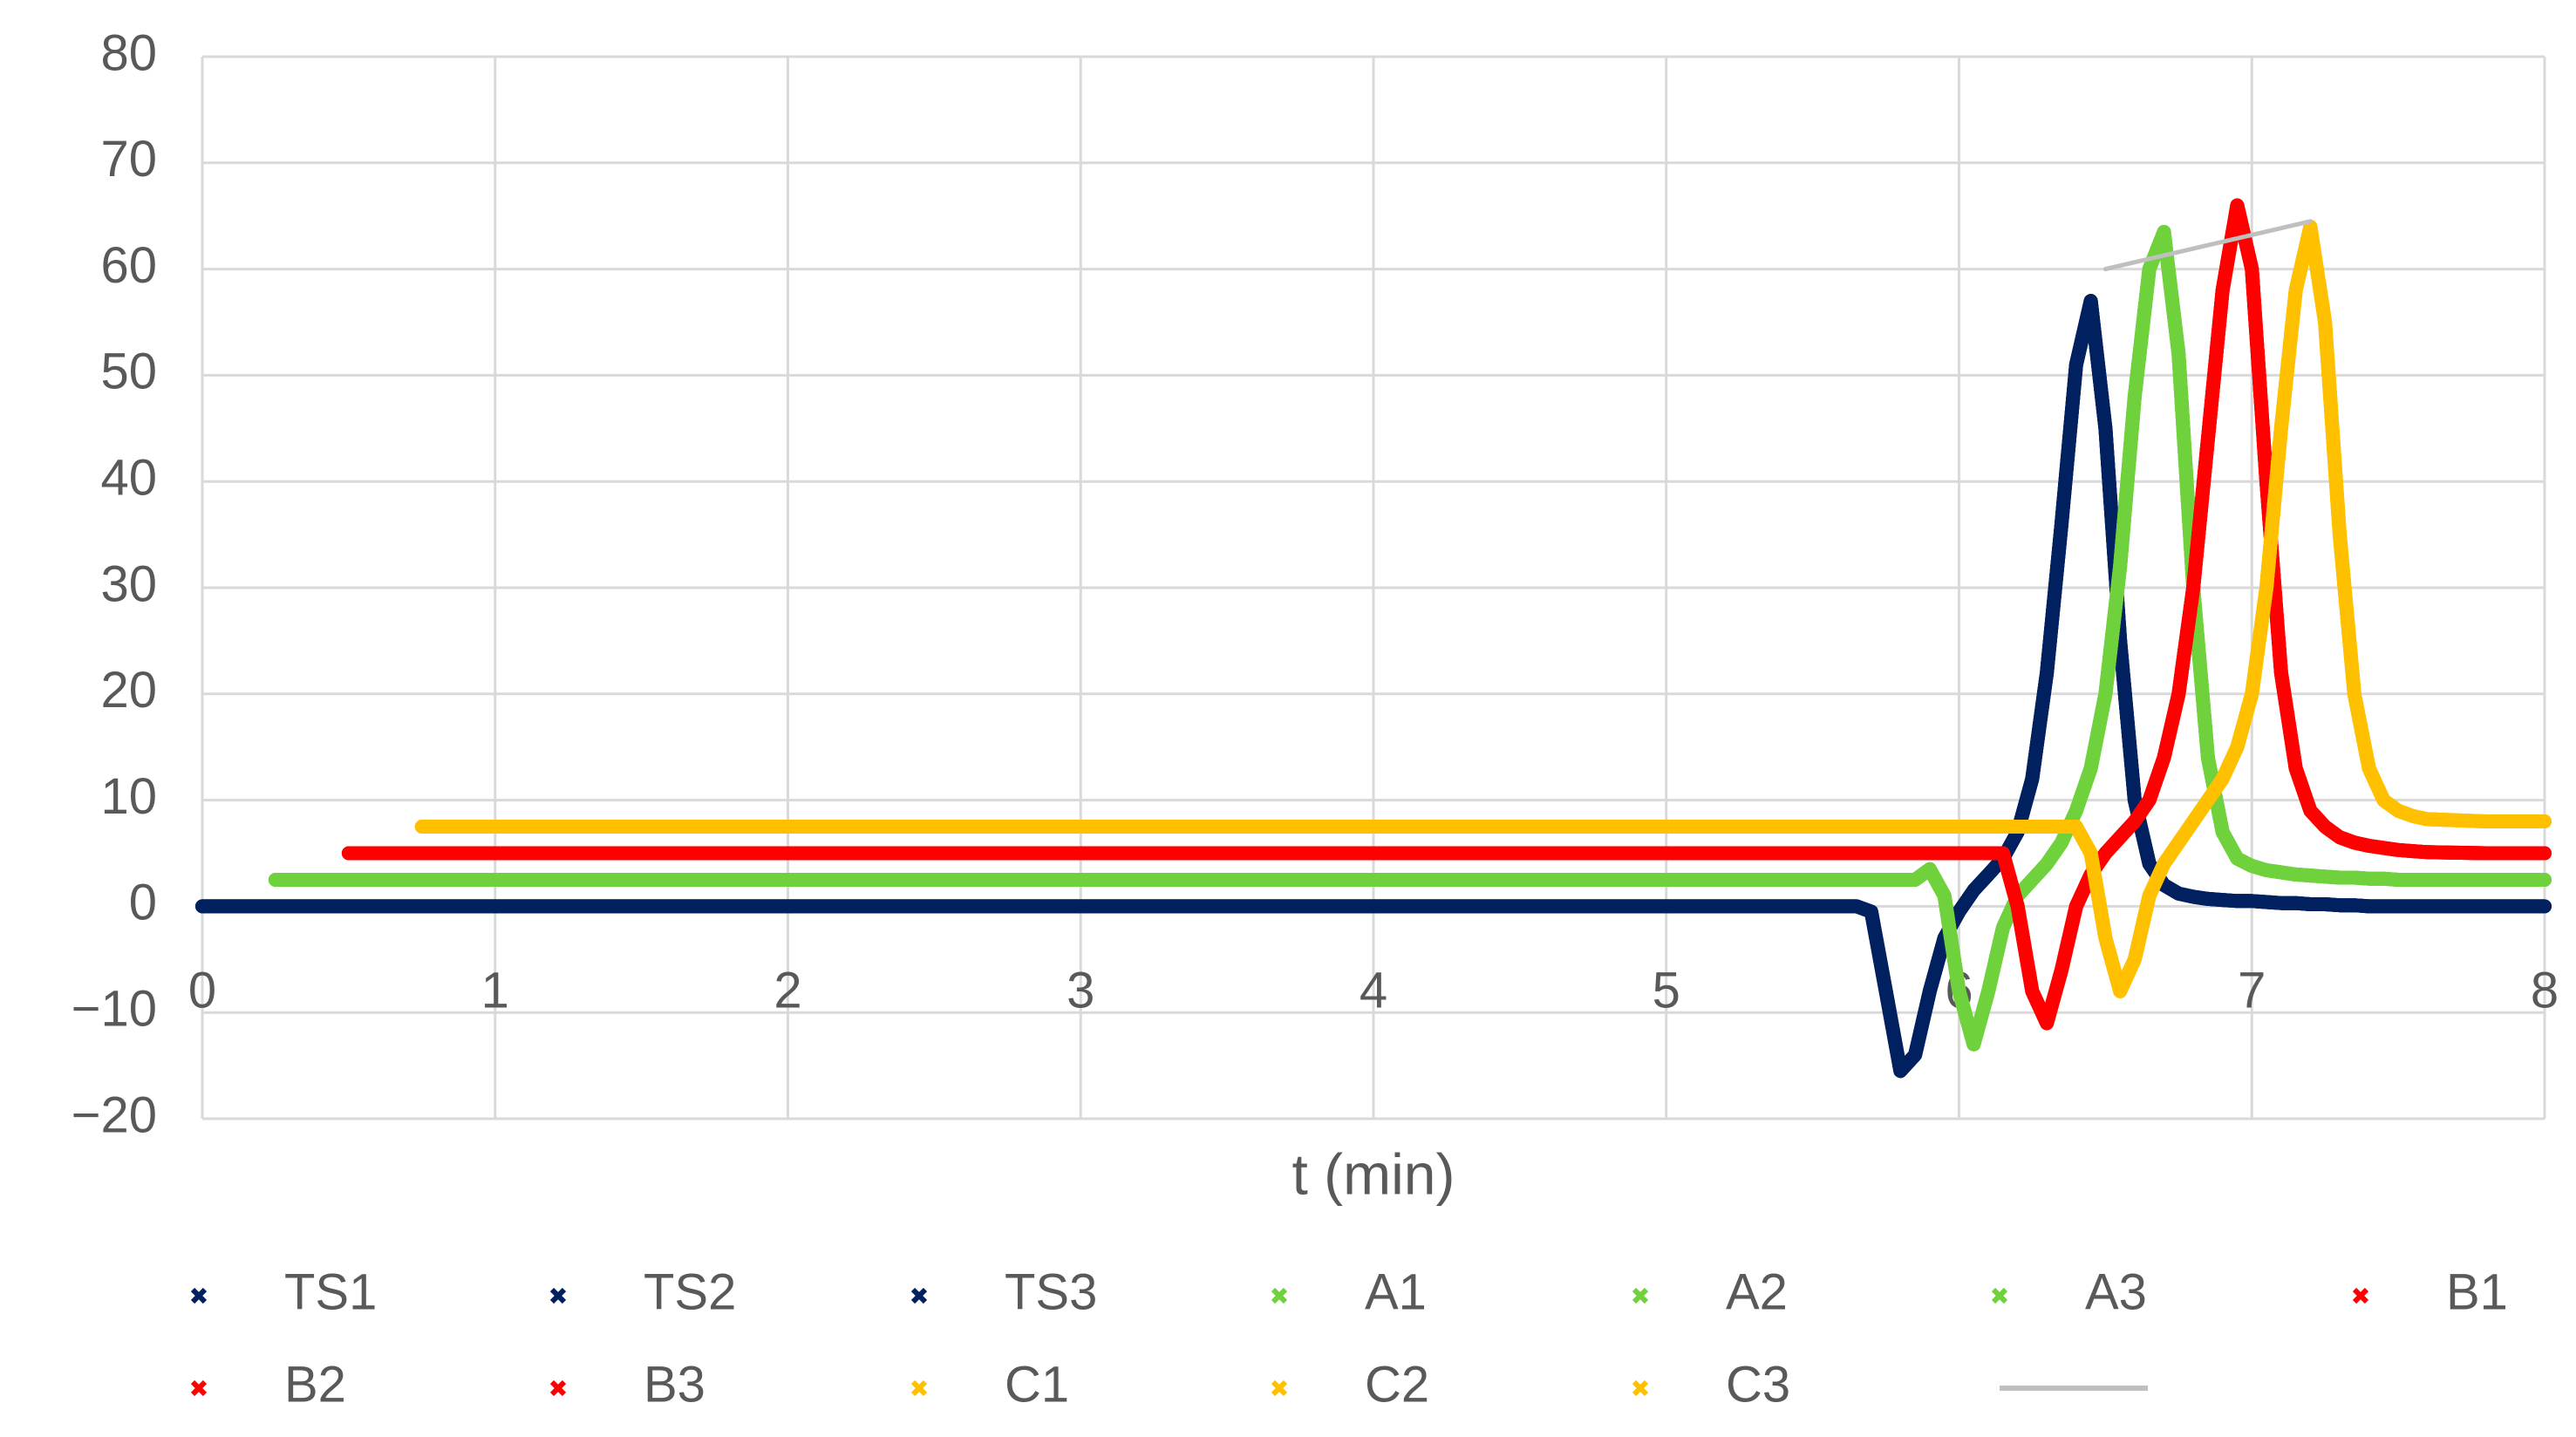 The height and width of the screenshot is (1437, 2576). What do you see at coordinates (1373, 990) in the screenshot?
I see `x-tick-label: 4` at bounding box center [1373, 990].